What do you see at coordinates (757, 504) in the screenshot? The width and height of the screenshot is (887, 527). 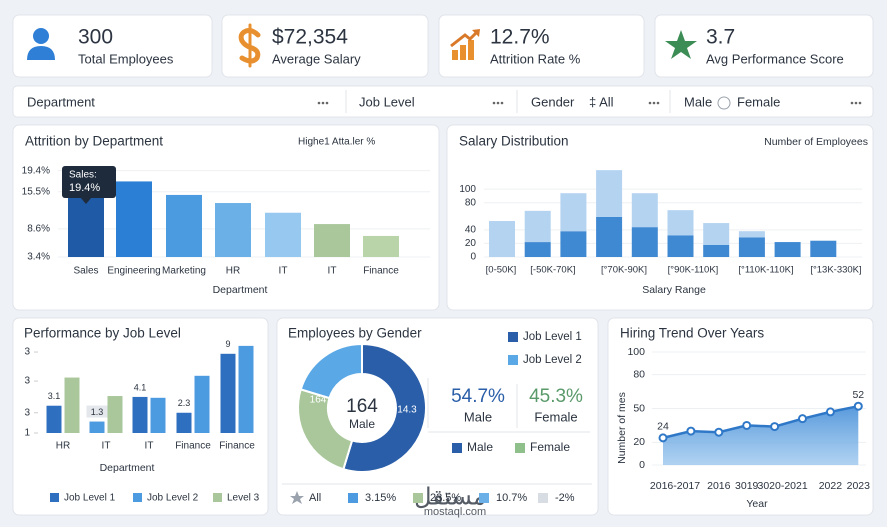 I see `x-axis-label: Year` at bounding box center [757, 504].